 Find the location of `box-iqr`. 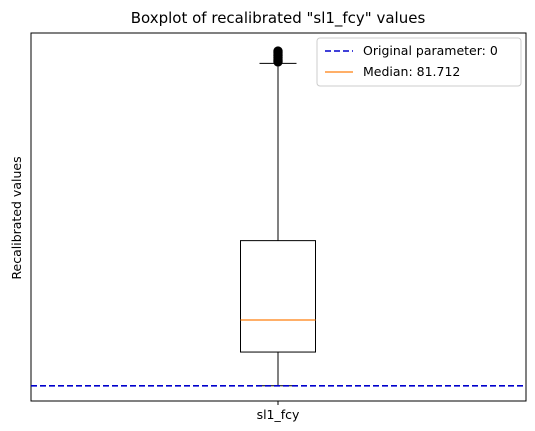

box-iqr is located at coordinates (278, 296).